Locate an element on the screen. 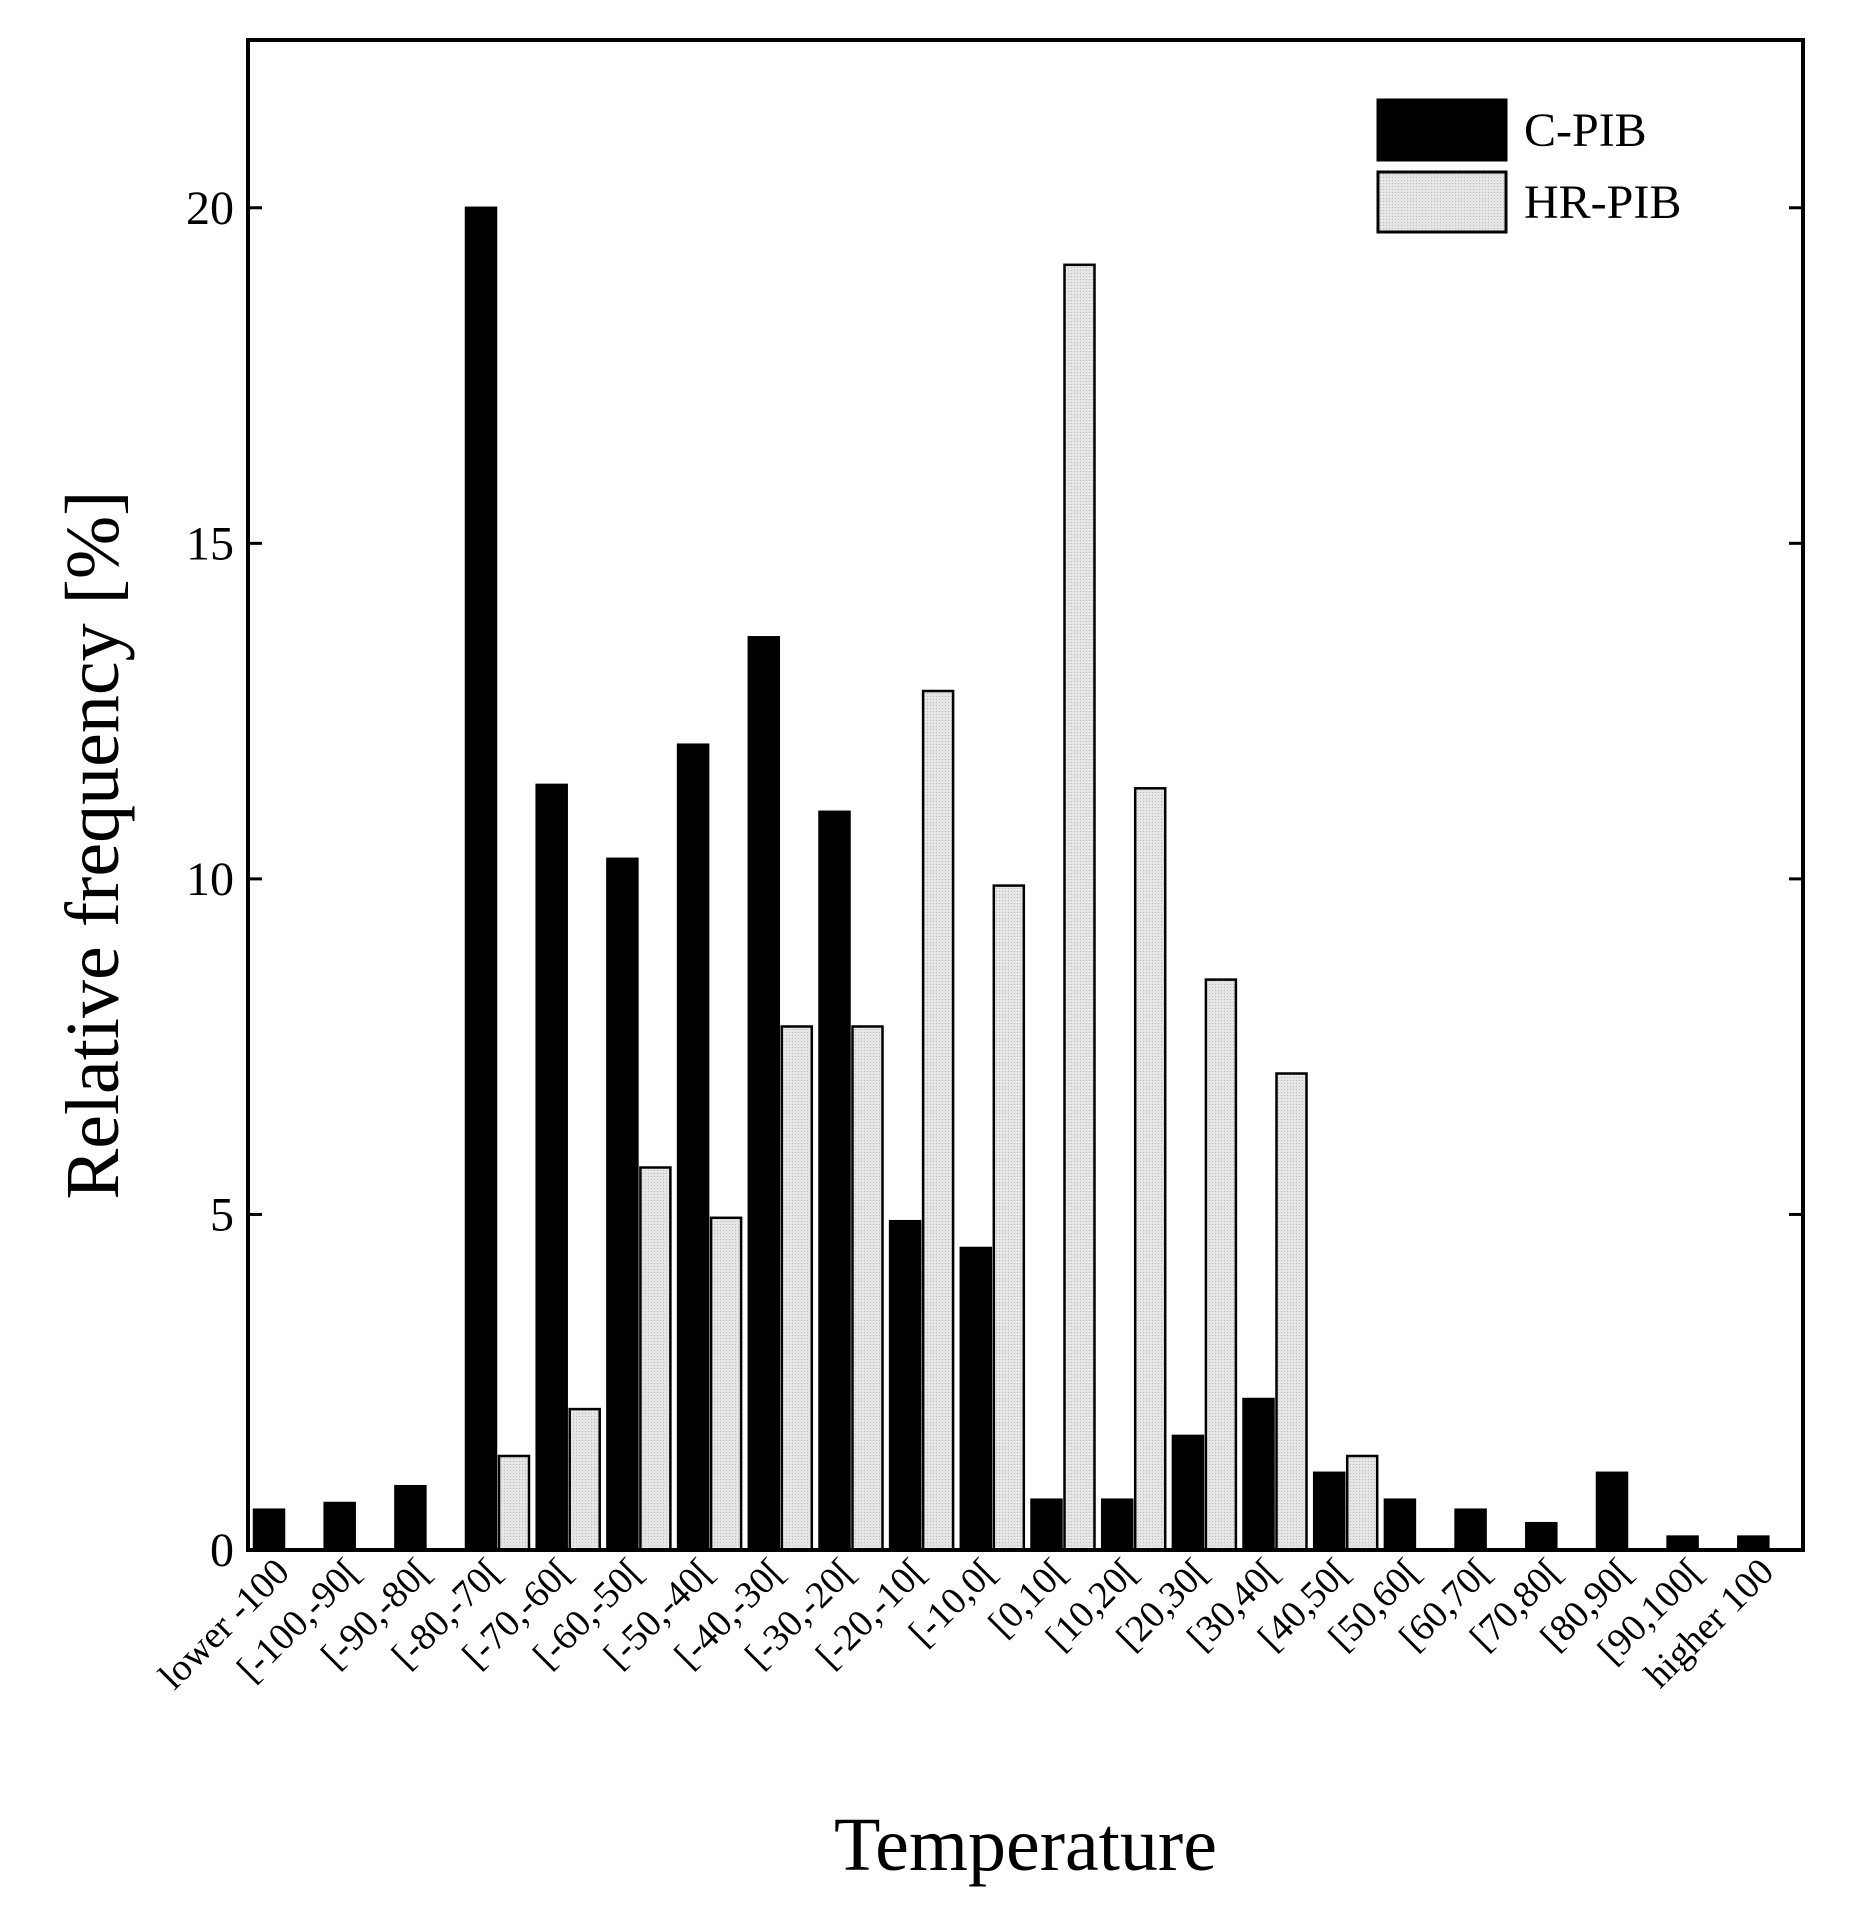 Image resolution: width=1869 pixels, height=1907 pixels. y-axis-title: Relative frequency [%] is located at coordinates (93, 845).